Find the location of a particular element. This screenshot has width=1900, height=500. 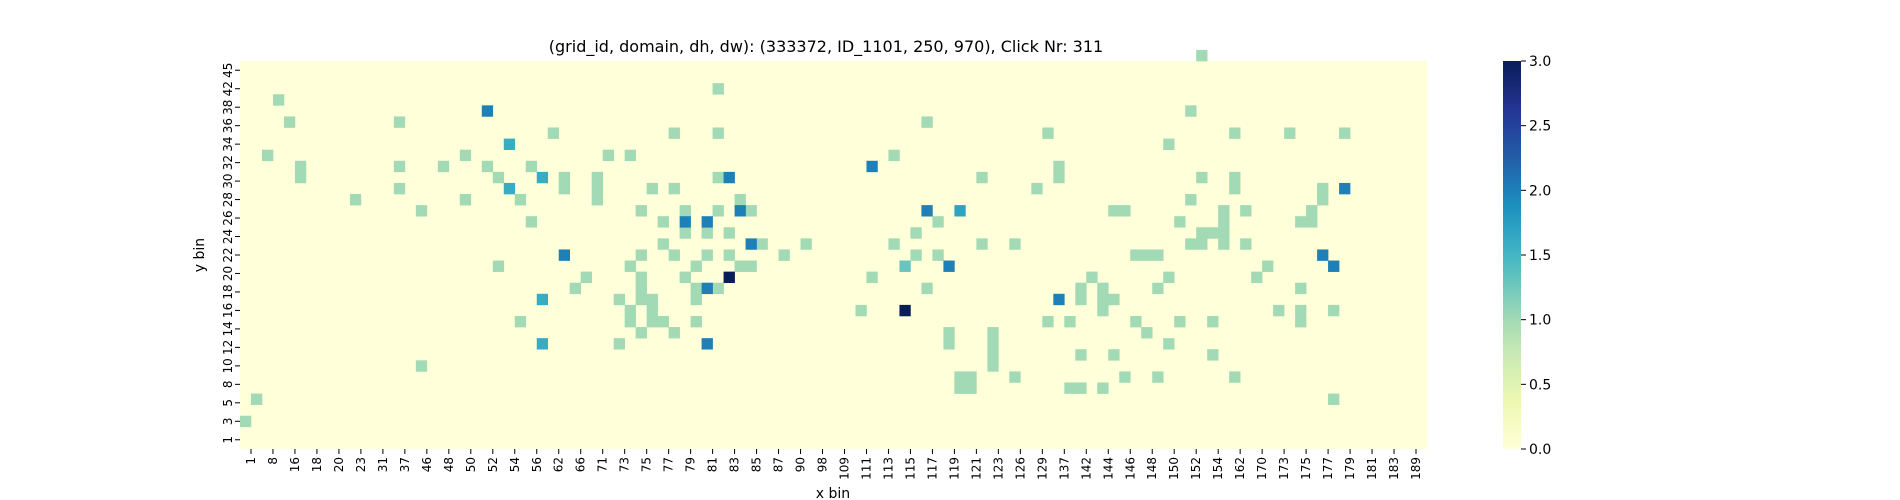

y-tick-label: 28 is located at coordinates (228, 199).